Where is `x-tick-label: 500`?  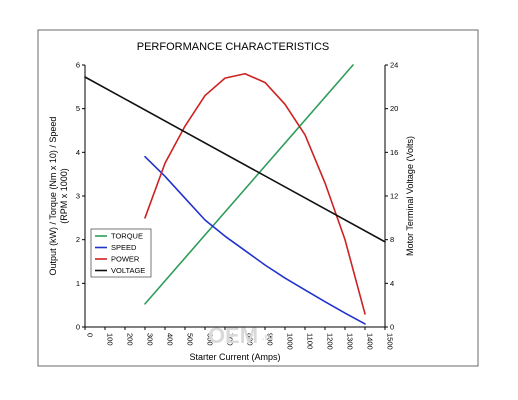 x-tick-label: 500 is located at coordinates (190, 339).